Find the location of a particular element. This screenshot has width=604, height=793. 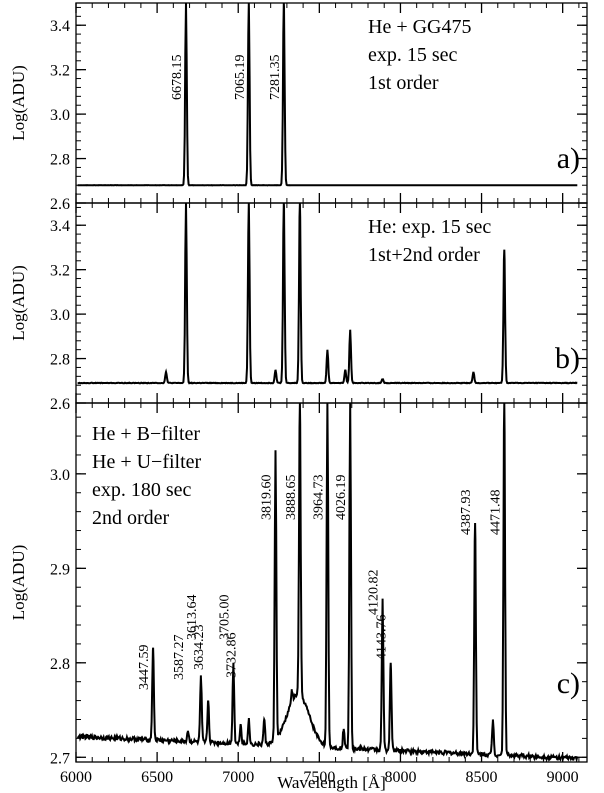

x-axis-label: Wavelength [Å] is located at coordinates (331, 782).